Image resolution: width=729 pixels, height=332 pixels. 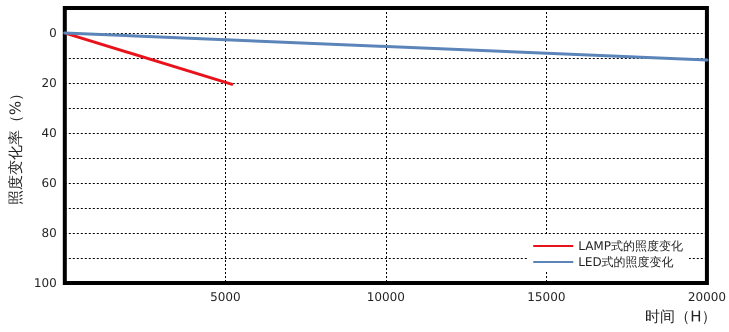 What do you see at coordinates (385, 297) in the screenshot?
I see `x-tick-label: 10000` at bounding box center [385, 297].